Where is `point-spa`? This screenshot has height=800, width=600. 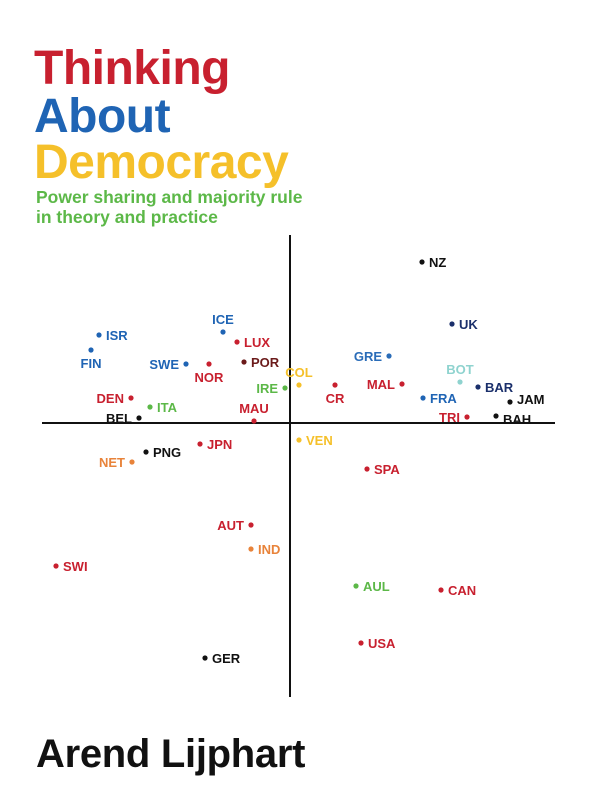 point-spa is located at coordinates (367, 469).